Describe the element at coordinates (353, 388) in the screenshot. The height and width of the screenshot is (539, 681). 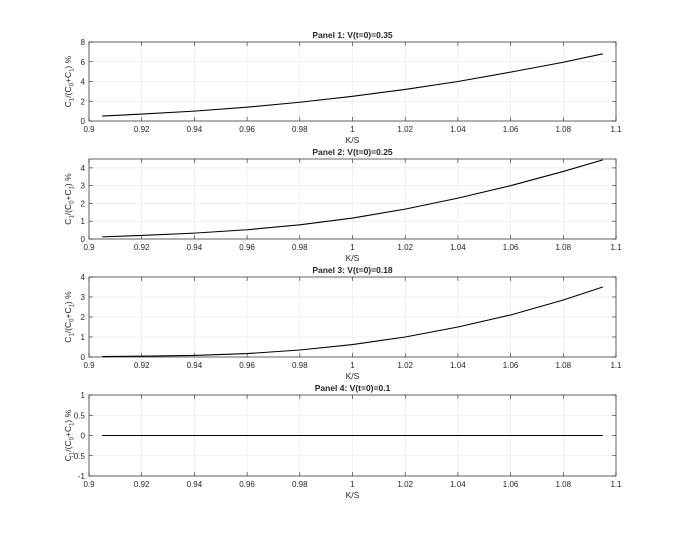
I see `panel-title: Panel 4: V(t=0)=0.1` at that location.